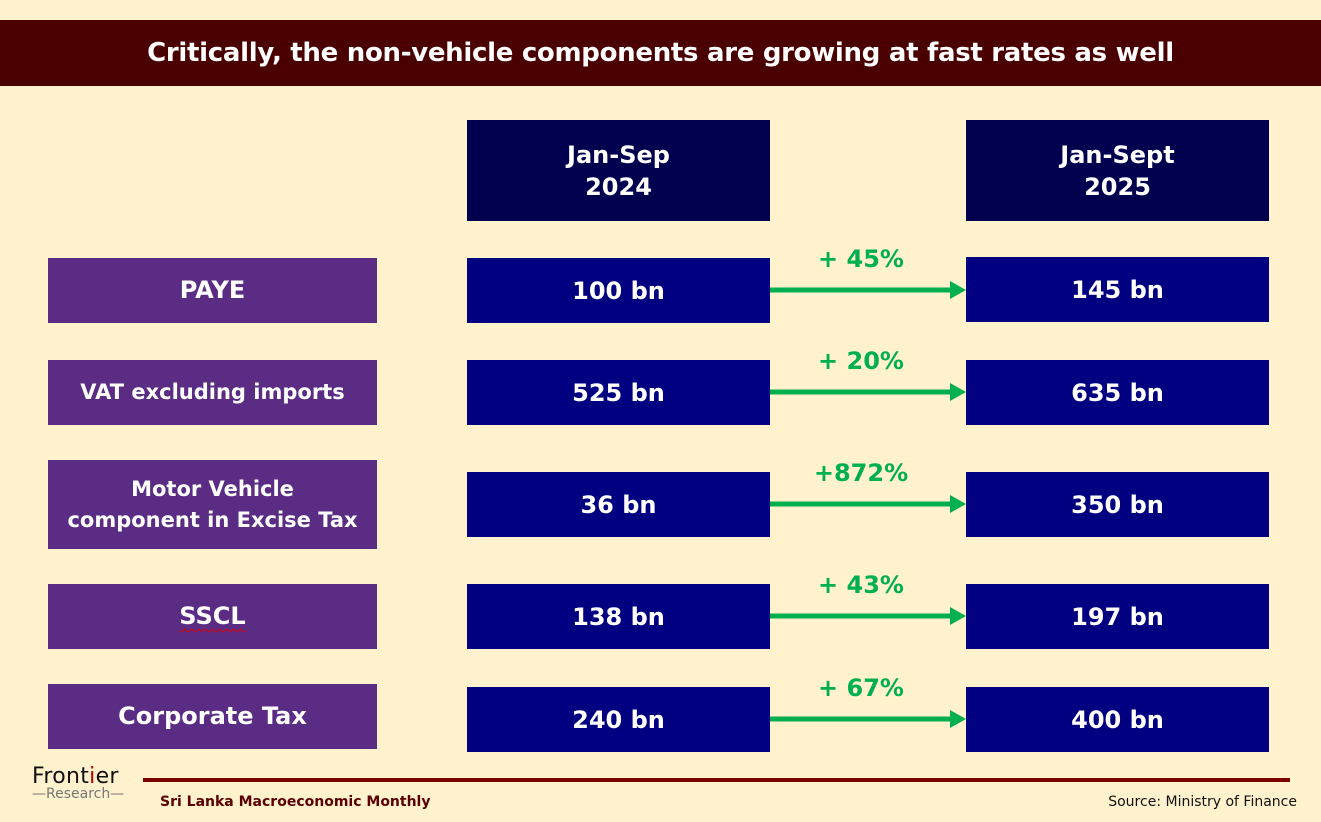 Image resolution: width=1321 pixels, height=822 pixels. Describe the element at coordinates (295, 802) in the screenshot. I see `publication-name: Sri Lanka Macroeconomic Monthly` at that location.